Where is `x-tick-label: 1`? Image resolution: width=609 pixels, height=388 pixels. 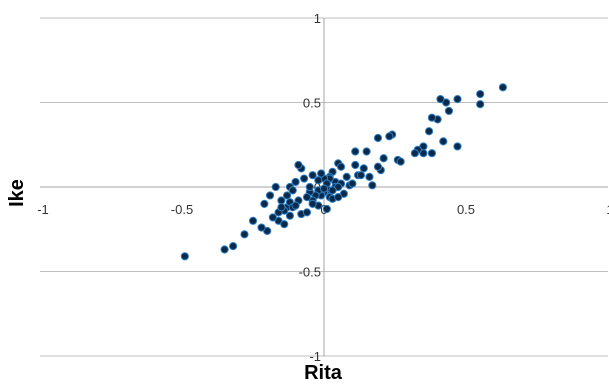
x-tick-label: 1 is located at coordinates (607, 209).